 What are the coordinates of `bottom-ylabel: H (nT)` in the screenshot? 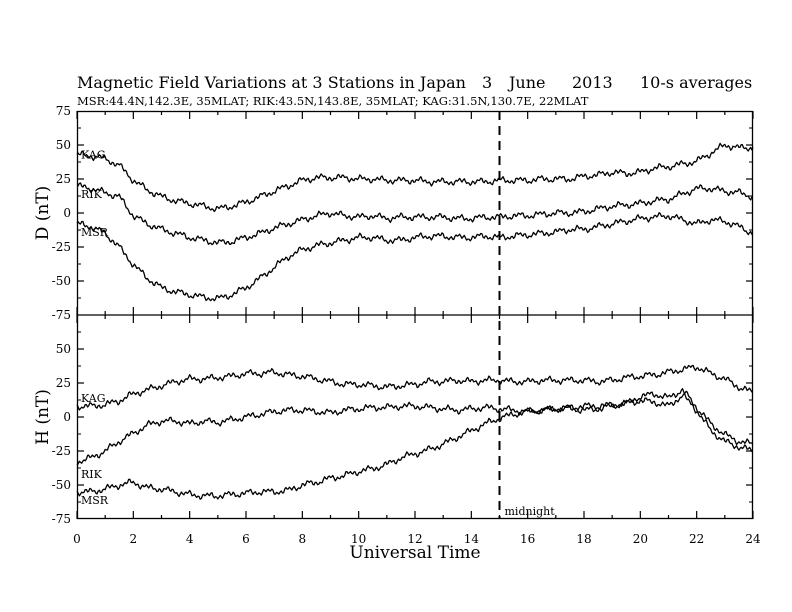 It's located at (43, 417).